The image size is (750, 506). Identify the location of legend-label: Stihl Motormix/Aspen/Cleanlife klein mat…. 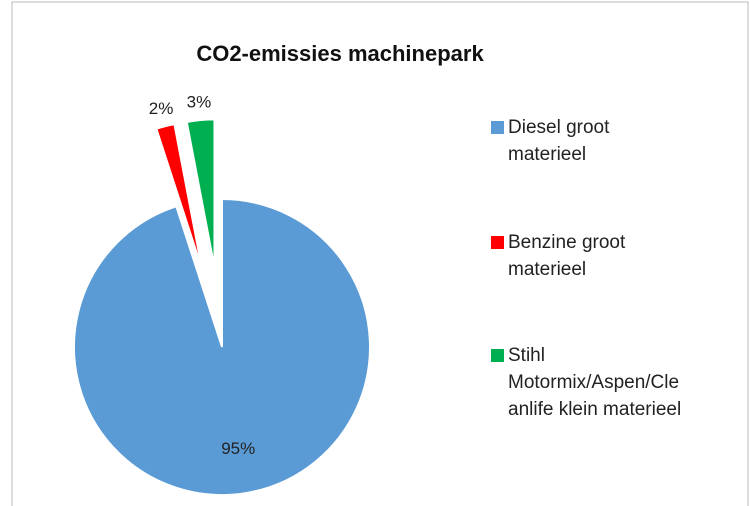
(595, 382).